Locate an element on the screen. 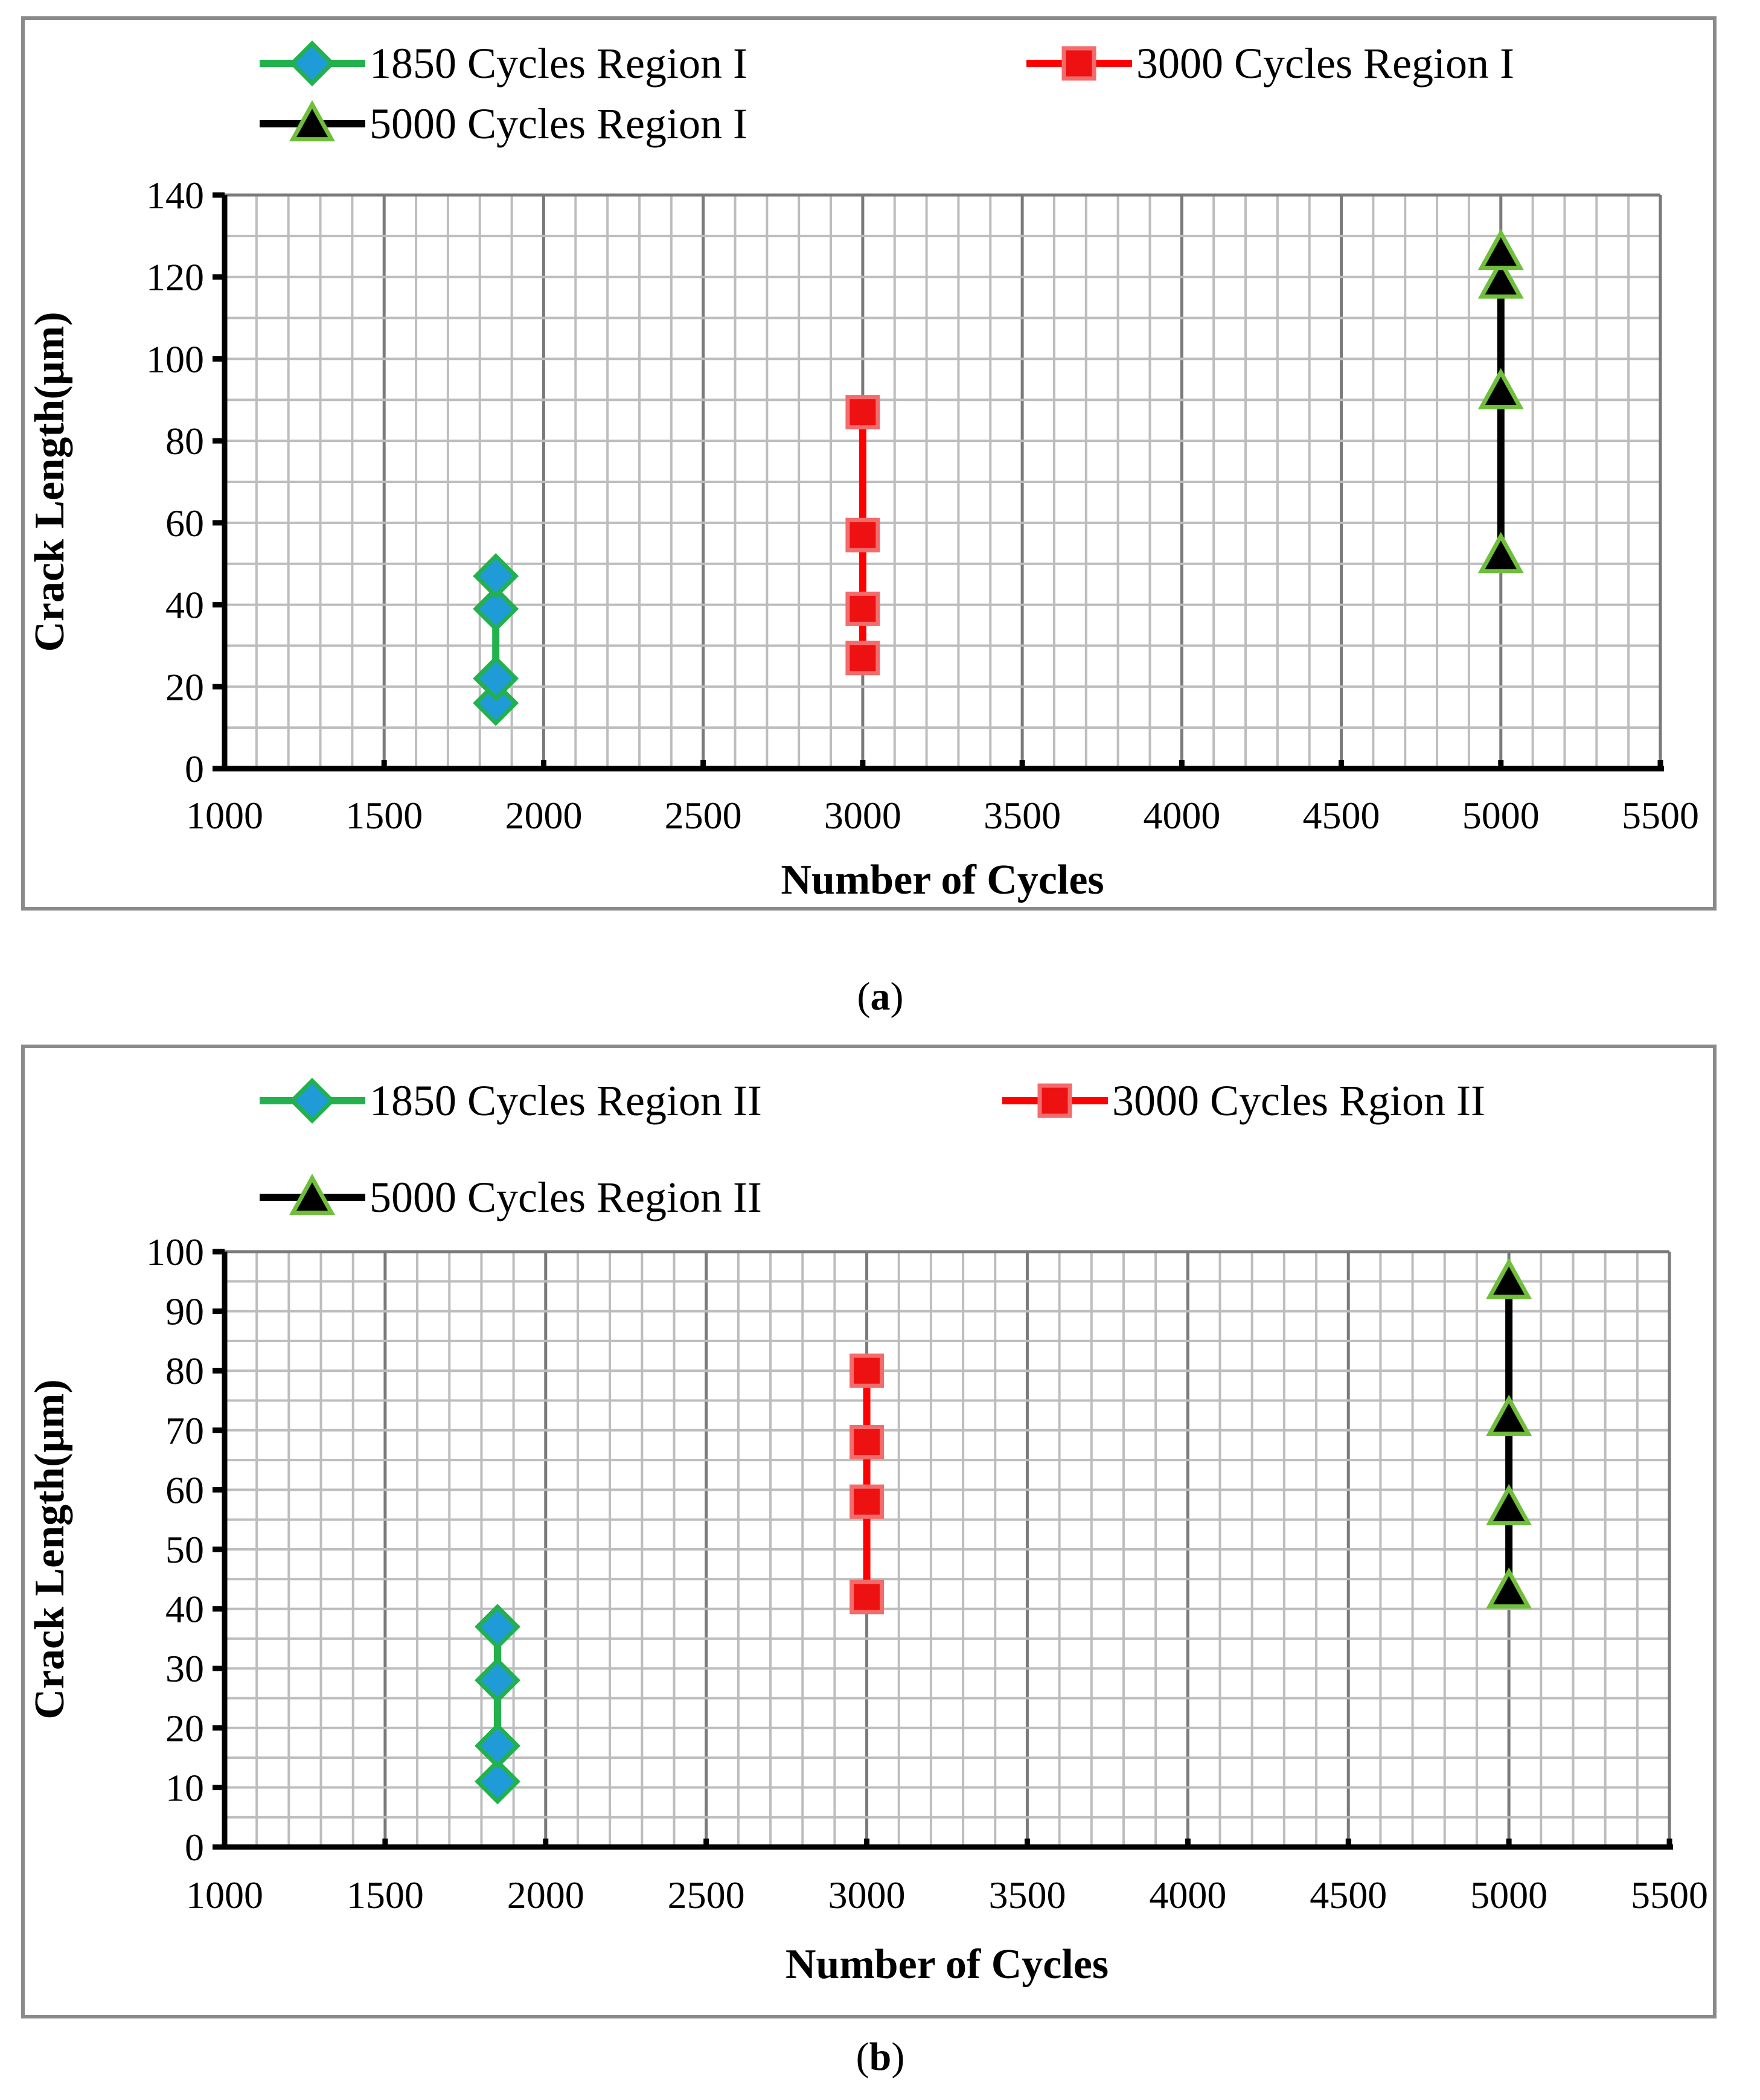  legend-label: 1850 Cycles Region II is located at coordinates (566, 1101).